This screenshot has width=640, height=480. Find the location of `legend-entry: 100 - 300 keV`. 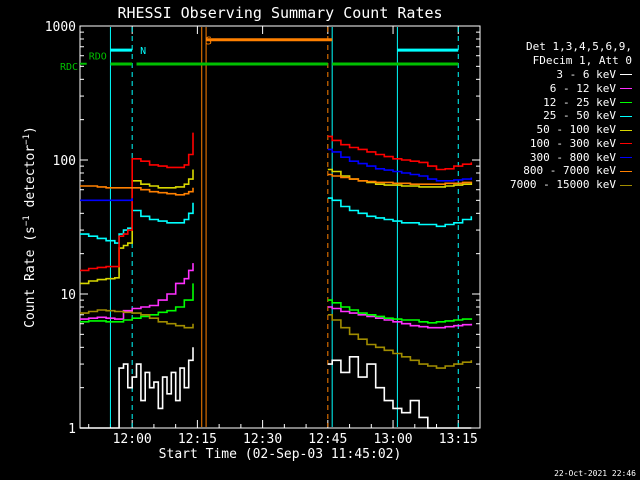

legend-entry: 100 - 300 keV is located at coordinates (557, 144).